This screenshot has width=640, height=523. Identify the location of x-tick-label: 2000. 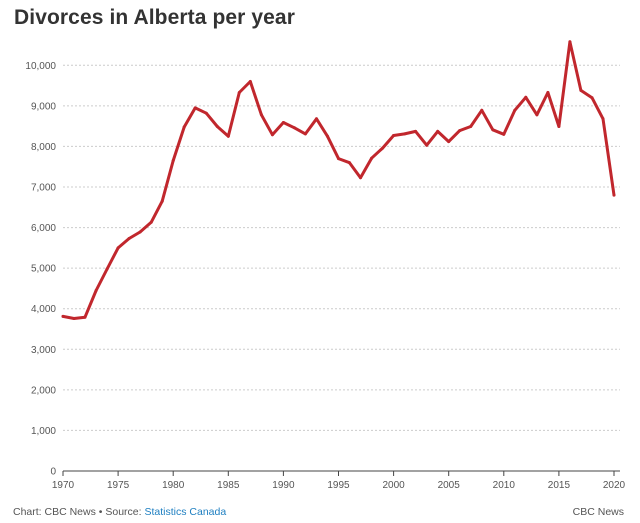
(393, 485).